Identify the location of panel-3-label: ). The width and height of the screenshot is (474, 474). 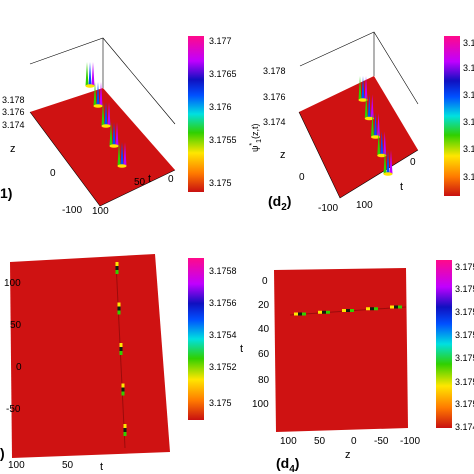
(2, 453).